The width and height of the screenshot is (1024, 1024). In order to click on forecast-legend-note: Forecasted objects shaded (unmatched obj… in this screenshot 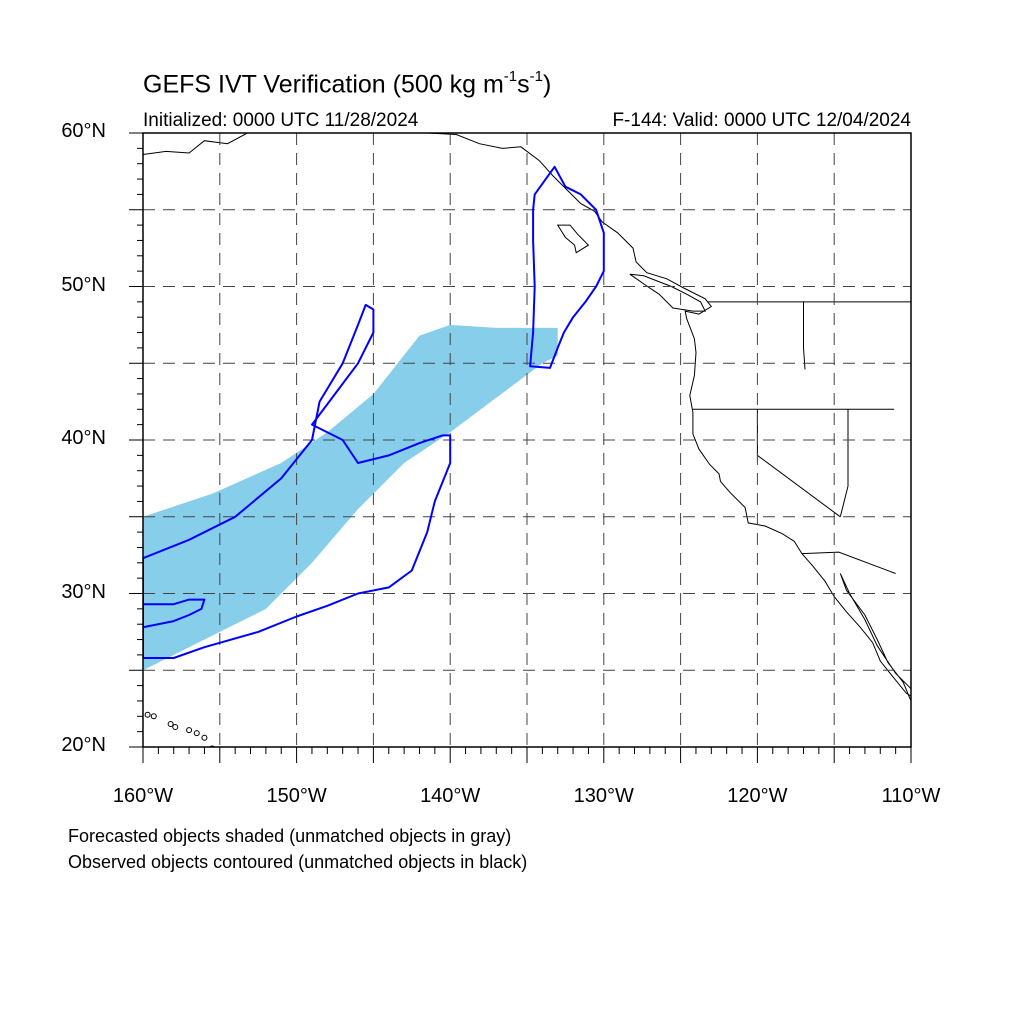, I will do `click(290, 836)`.